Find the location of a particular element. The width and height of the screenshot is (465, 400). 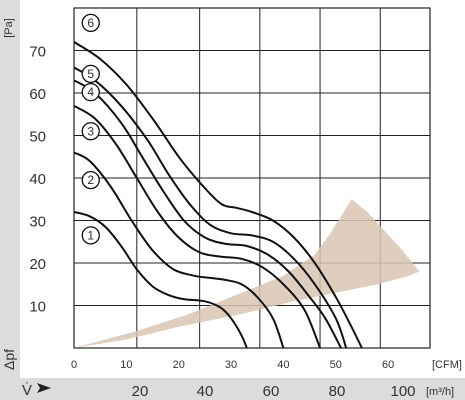

curve-label-6: 6 is located at coordinates (90, 23).